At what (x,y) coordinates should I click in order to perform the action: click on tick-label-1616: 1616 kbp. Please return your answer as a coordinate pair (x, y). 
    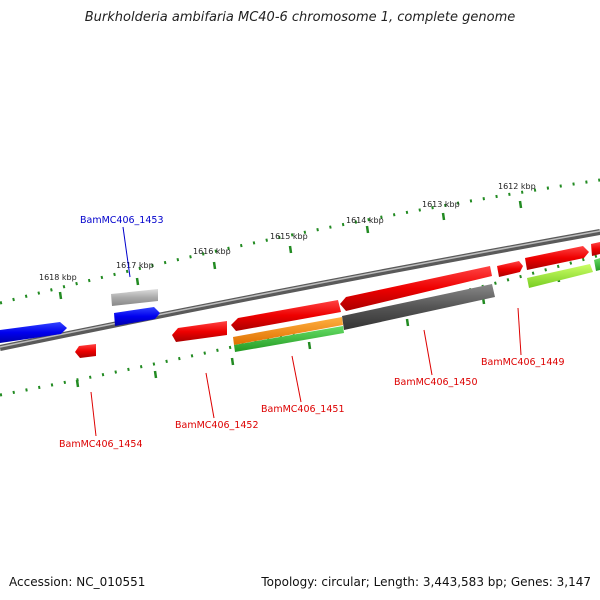
    Looking at the image, I should click on (212, 251).